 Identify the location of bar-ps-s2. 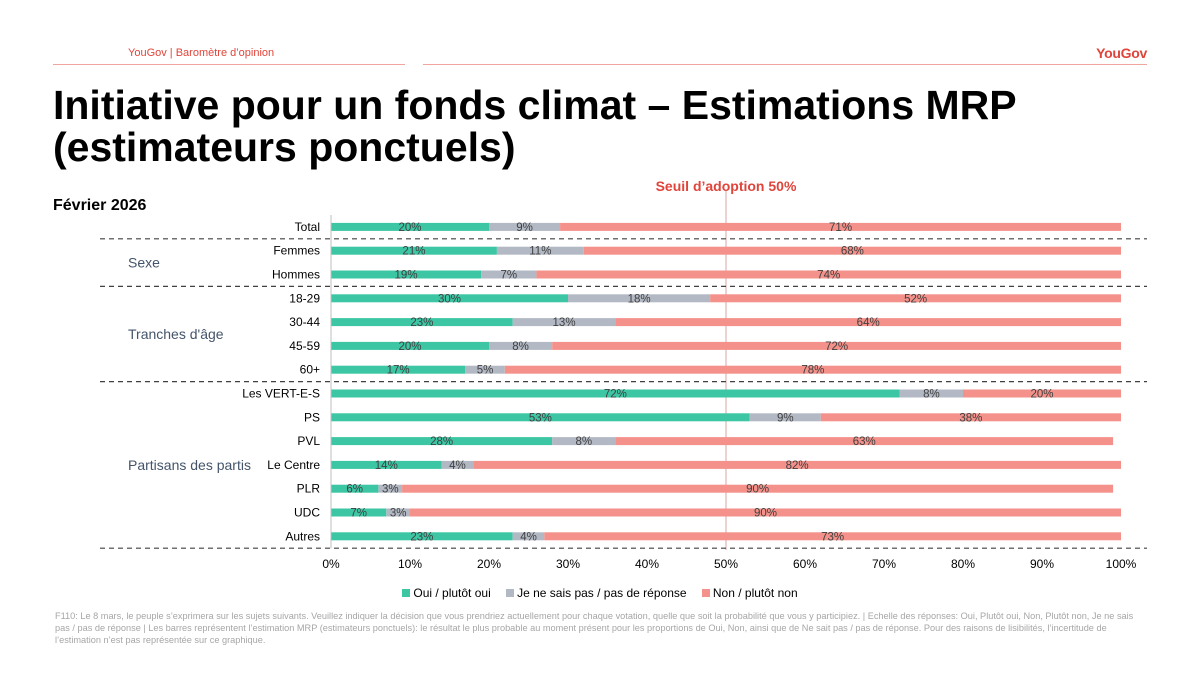
(970, 417).